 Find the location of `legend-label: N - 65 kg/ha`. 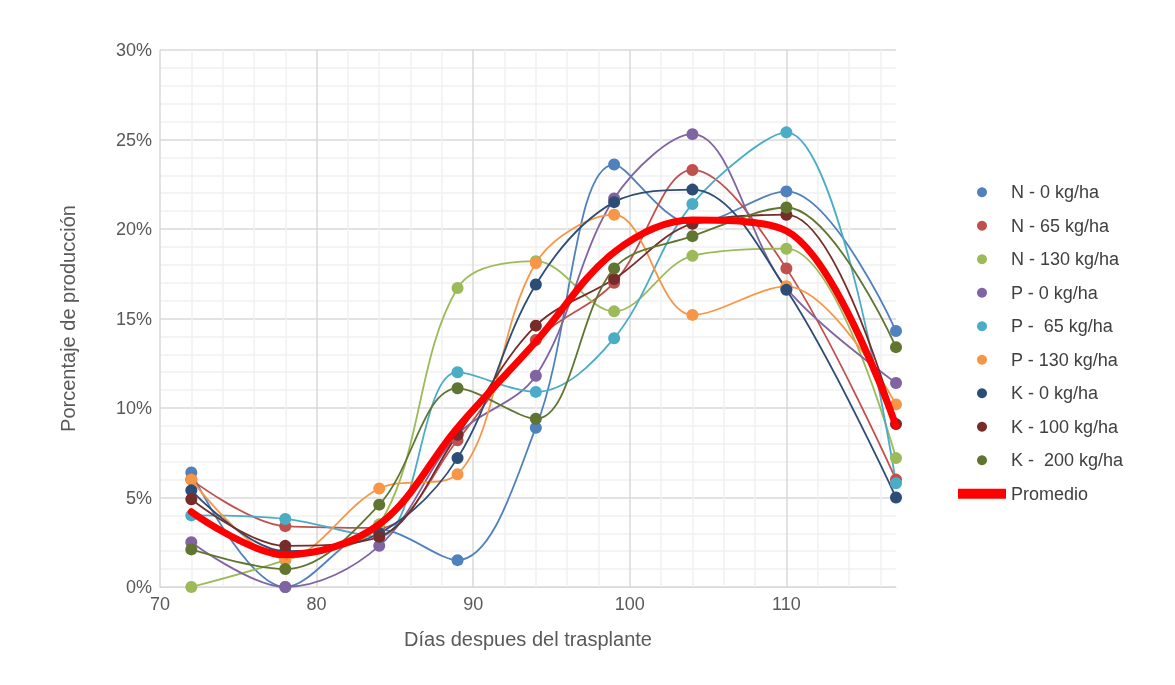

legend-label: N - 65 kg/ha is located at coordinates (1061, 225).